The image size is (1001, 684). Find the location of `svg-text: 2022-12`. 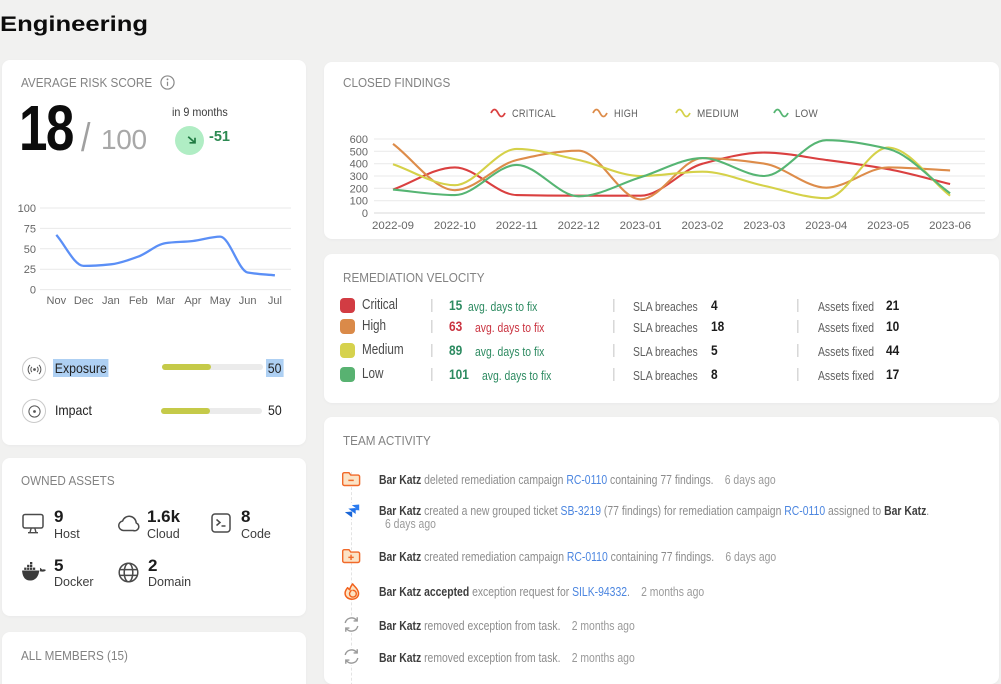

svg-text: 2022-12 is located at coordinates (579, 226).